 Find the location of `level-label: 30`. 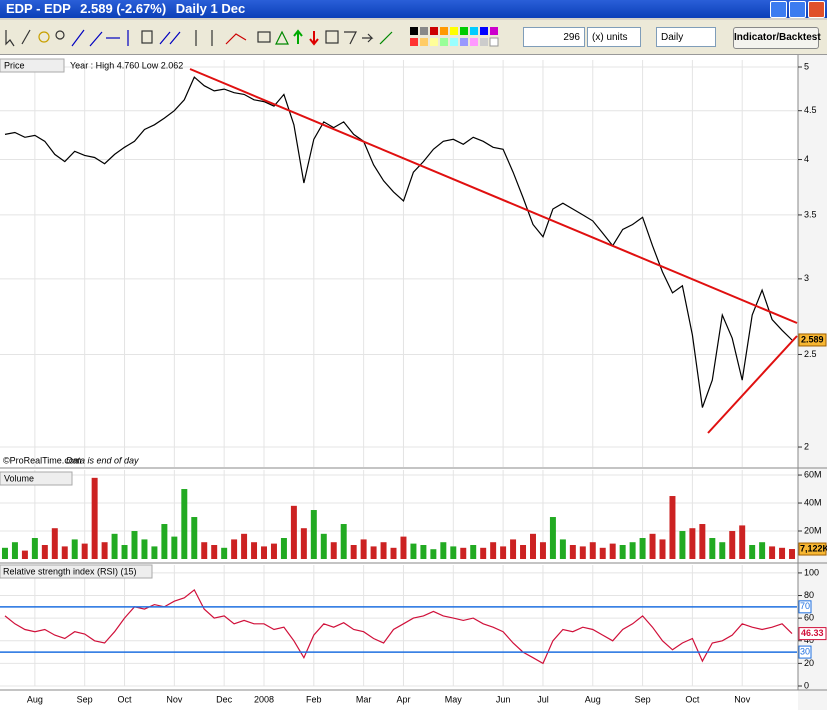

level-label: 30 is located at coordinates (805, 651).